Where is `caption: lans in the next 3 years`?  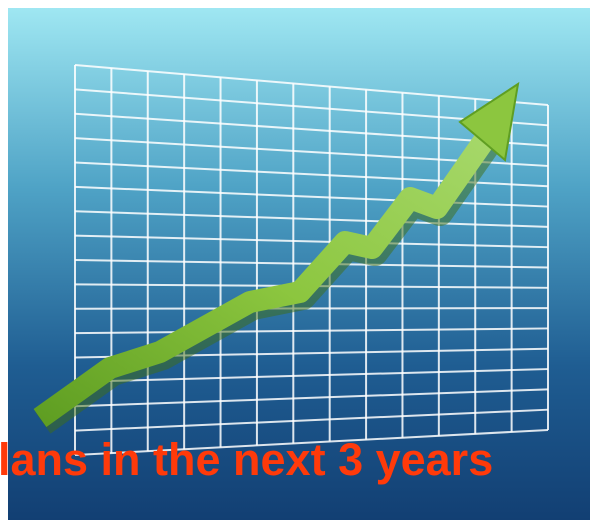
caption: lans in the next 3 years is located at coordinates (246, 459).